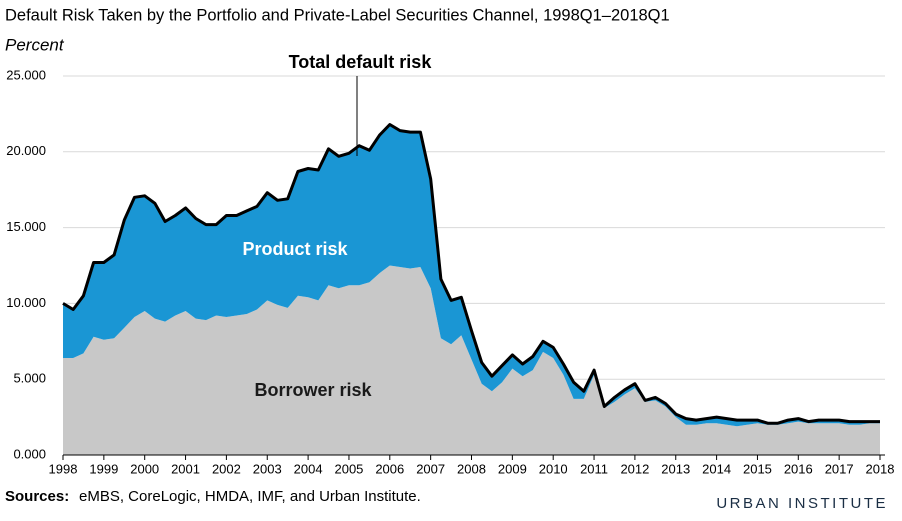 The height and width of the screenshot is (521, 902). What do you see at coordinates (880, 468) in the screenshot?
I see `x-tick-label: 2018` at bounding box center [880, 468].